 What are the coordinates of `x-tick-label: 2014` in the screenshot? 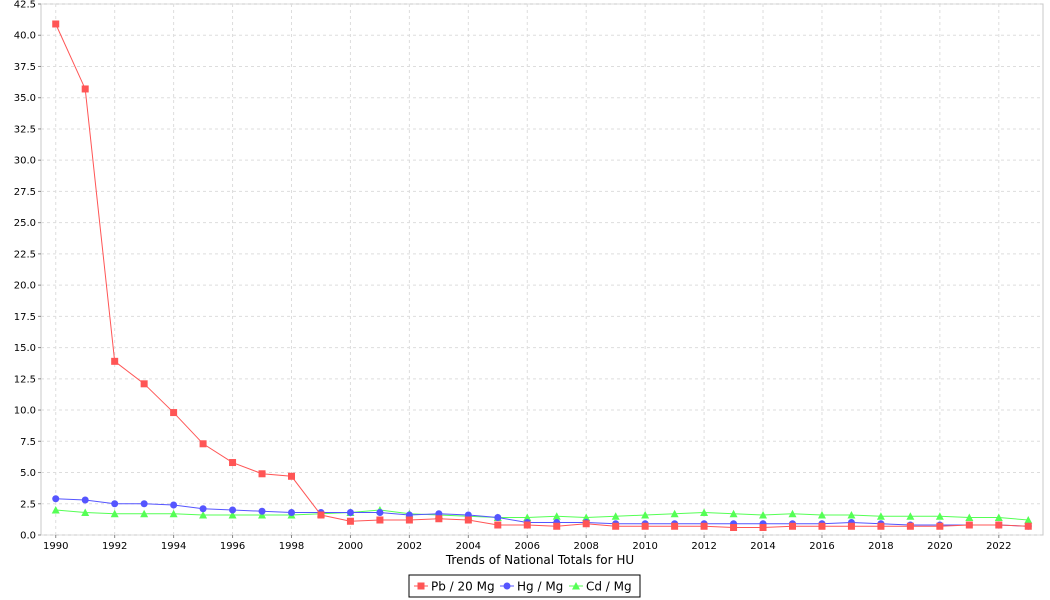 It's located at (762, 546).